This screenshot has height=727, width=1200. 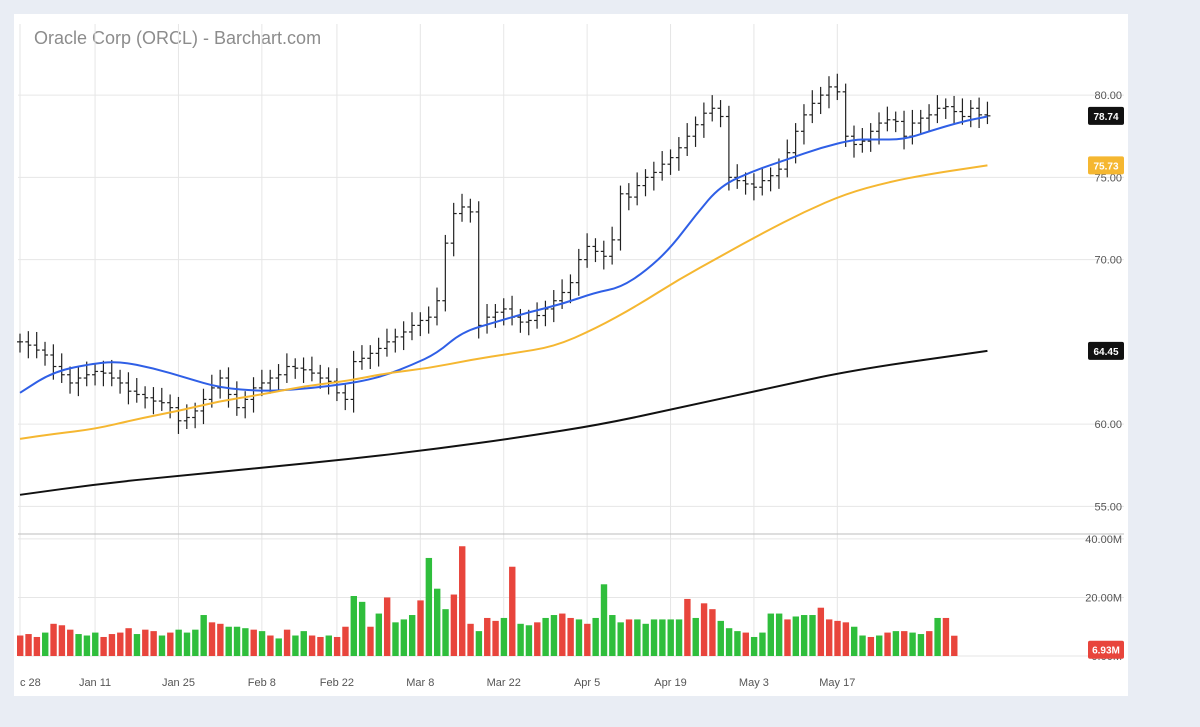 What do you see at coordinates (95, 683) in the screenshot?
I see `time-tick-label: Jan 11` at bounding box center [95, 683].